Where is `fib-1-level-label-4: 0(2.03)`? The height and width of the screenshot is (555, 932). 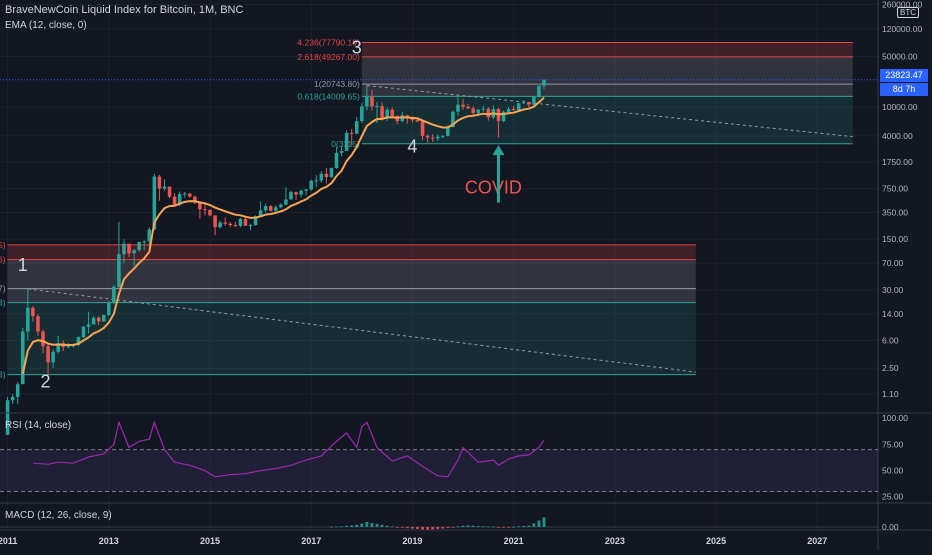
fib-1-level-label-4: 0(2.03) is located at coordinates (3, 375).